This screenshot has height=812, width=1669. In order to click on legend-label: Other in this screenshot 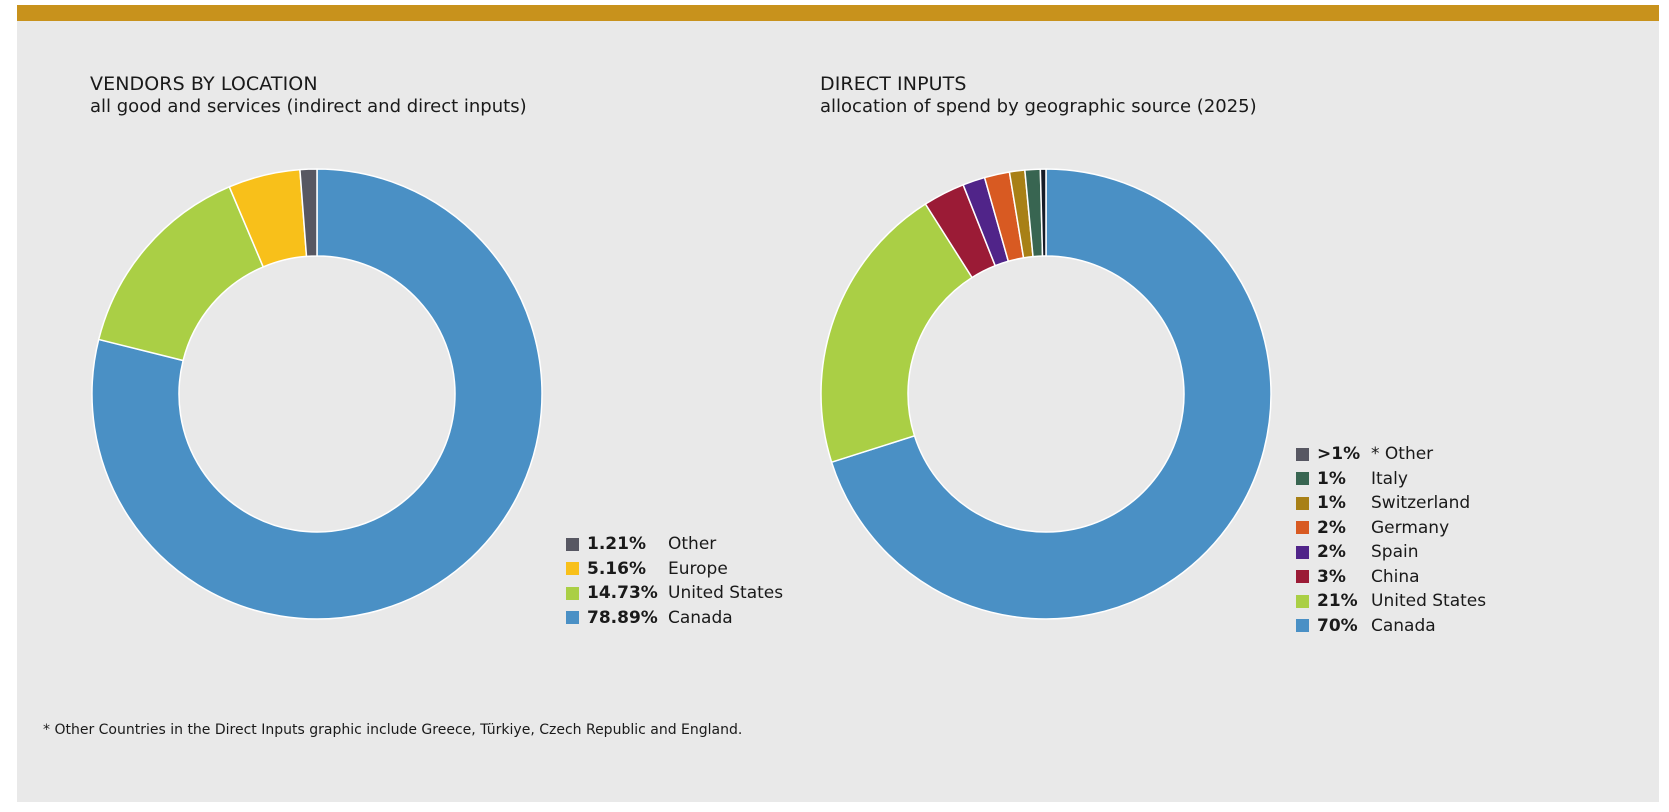, I will do `click(692, 544)`.